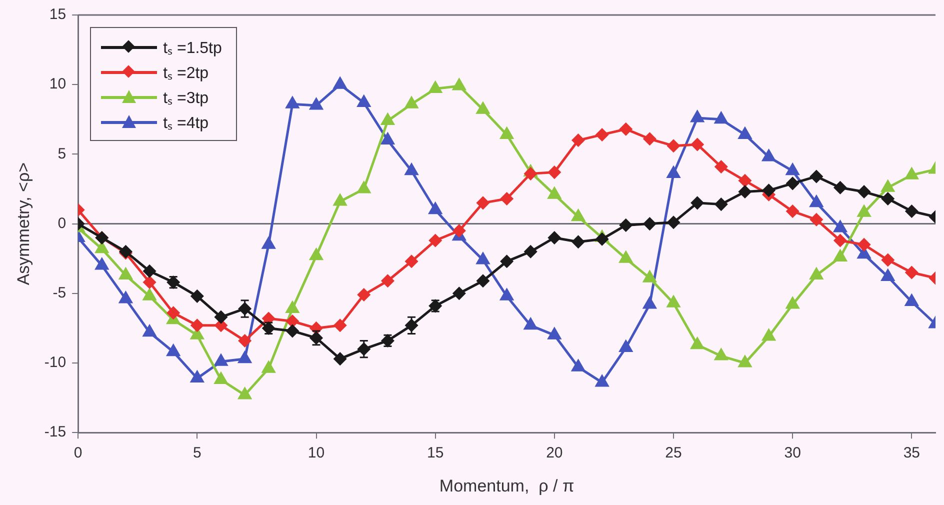 The image size is (944, 505). Describe the element at coordinates (186, 98) in the screenshot. I see `legend-label: tₛ =3tp` at that location.